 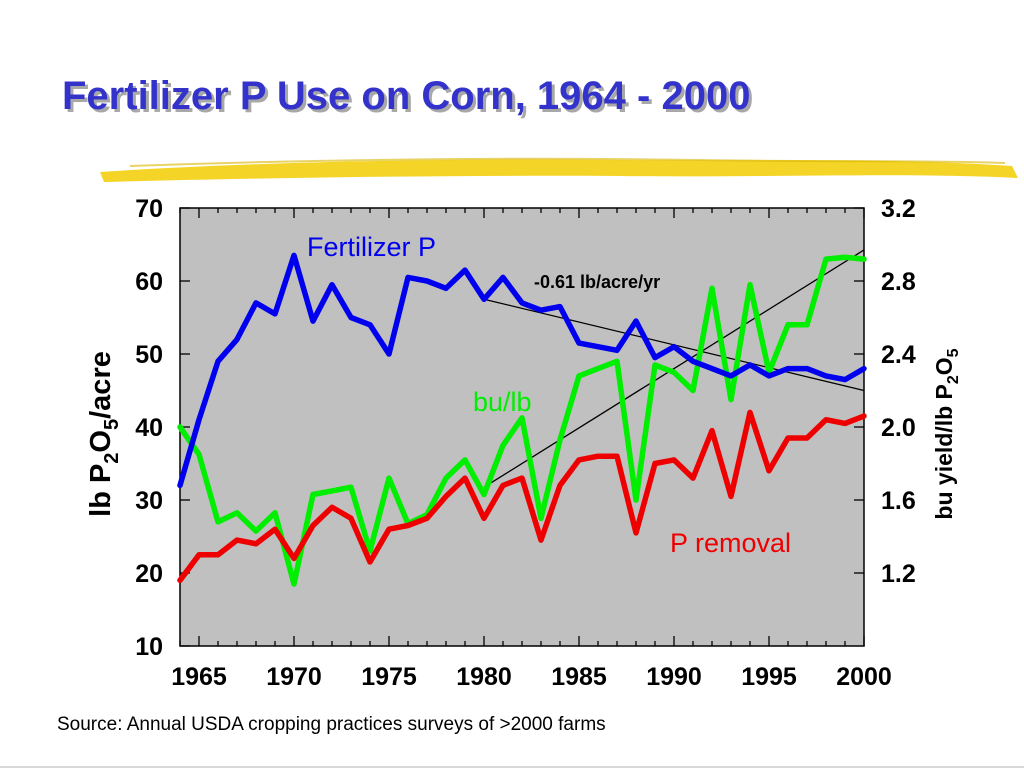 I want to click on y-right-axis-label: bu yield/lb P2O5, so click(x=946, y=433).